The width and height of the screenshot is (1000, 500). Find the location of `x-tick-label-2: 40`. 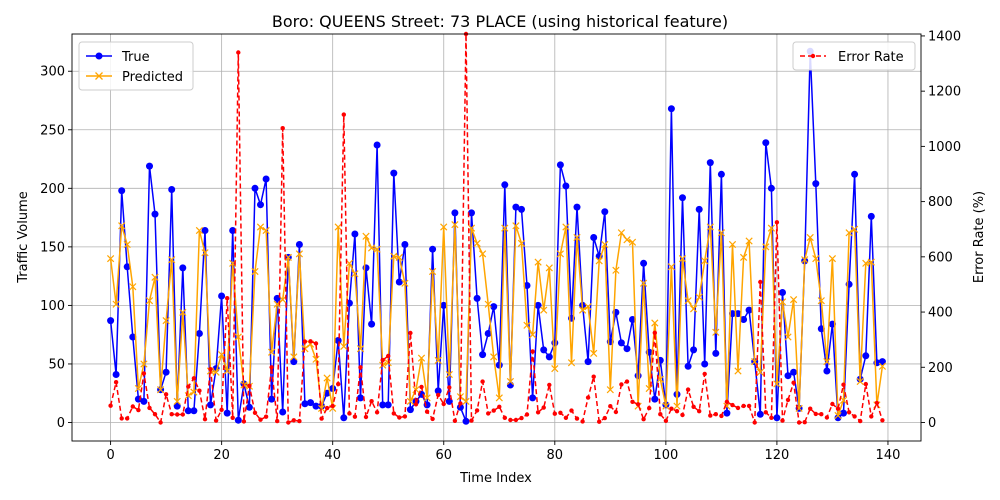

x-tick-label-2: 40 is located at coordinates (332, 455).